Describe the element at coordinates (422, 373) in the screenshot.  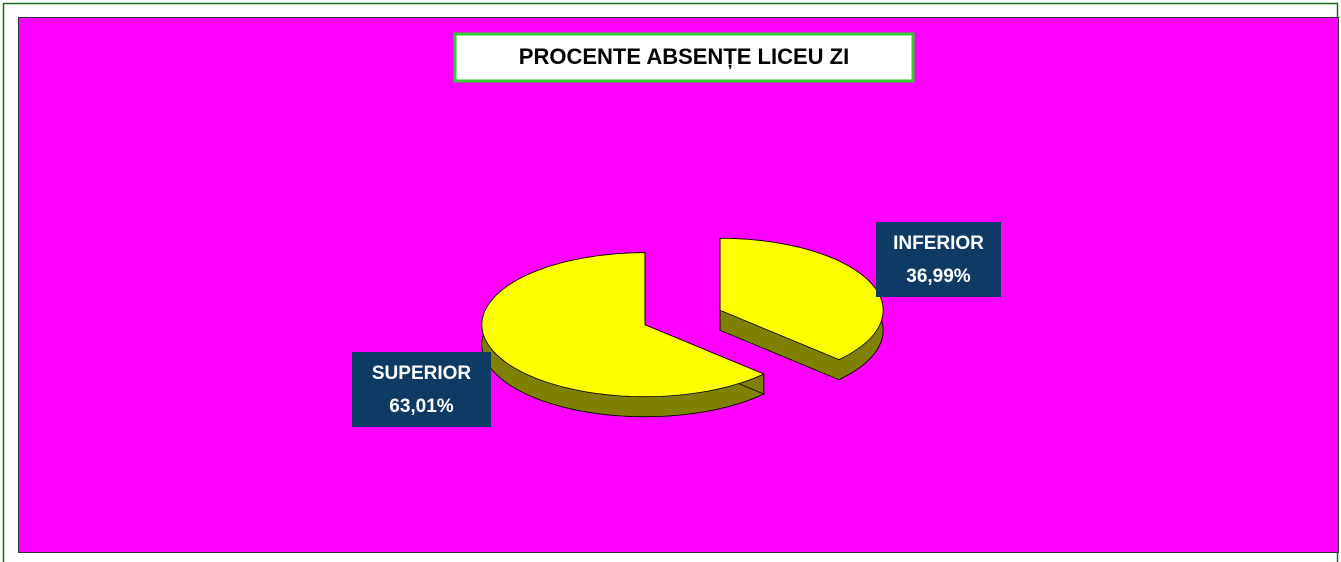
I see `data-label-category: SUPERIOR` at that location.